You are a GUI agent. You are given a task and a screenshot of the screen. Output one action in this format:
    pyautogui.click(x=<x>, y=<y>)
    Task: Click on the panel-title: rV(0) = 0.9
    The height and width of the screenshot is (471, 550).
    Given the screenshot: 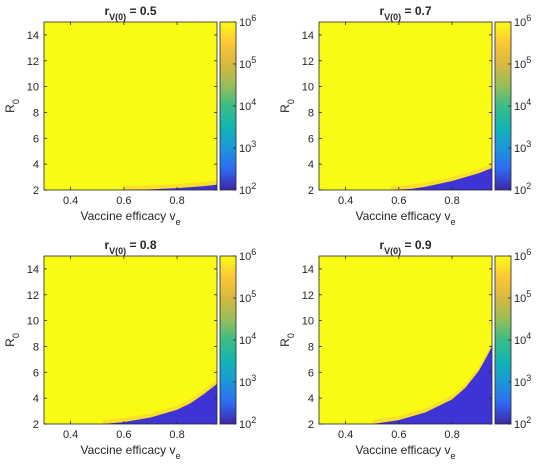 What is the action you would take?
    pyautogui.click(x=405, y=247)
    